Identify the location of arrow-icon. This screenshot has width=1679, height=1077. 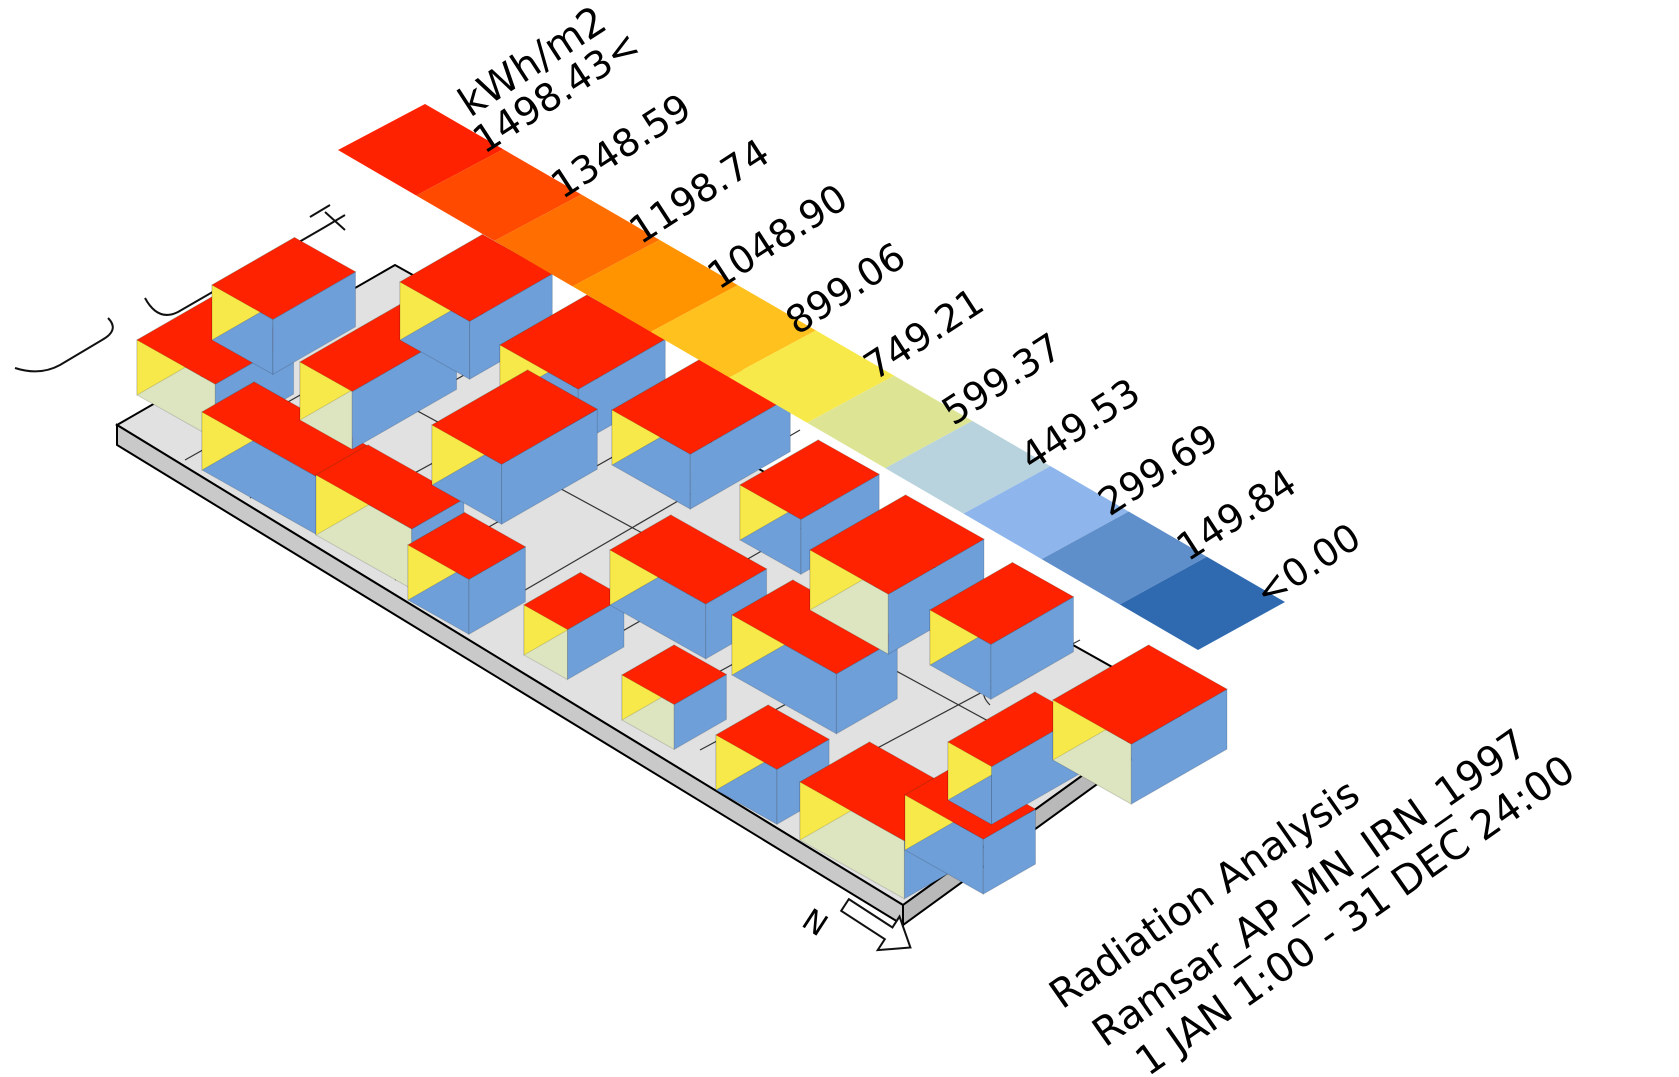
(875, 924).